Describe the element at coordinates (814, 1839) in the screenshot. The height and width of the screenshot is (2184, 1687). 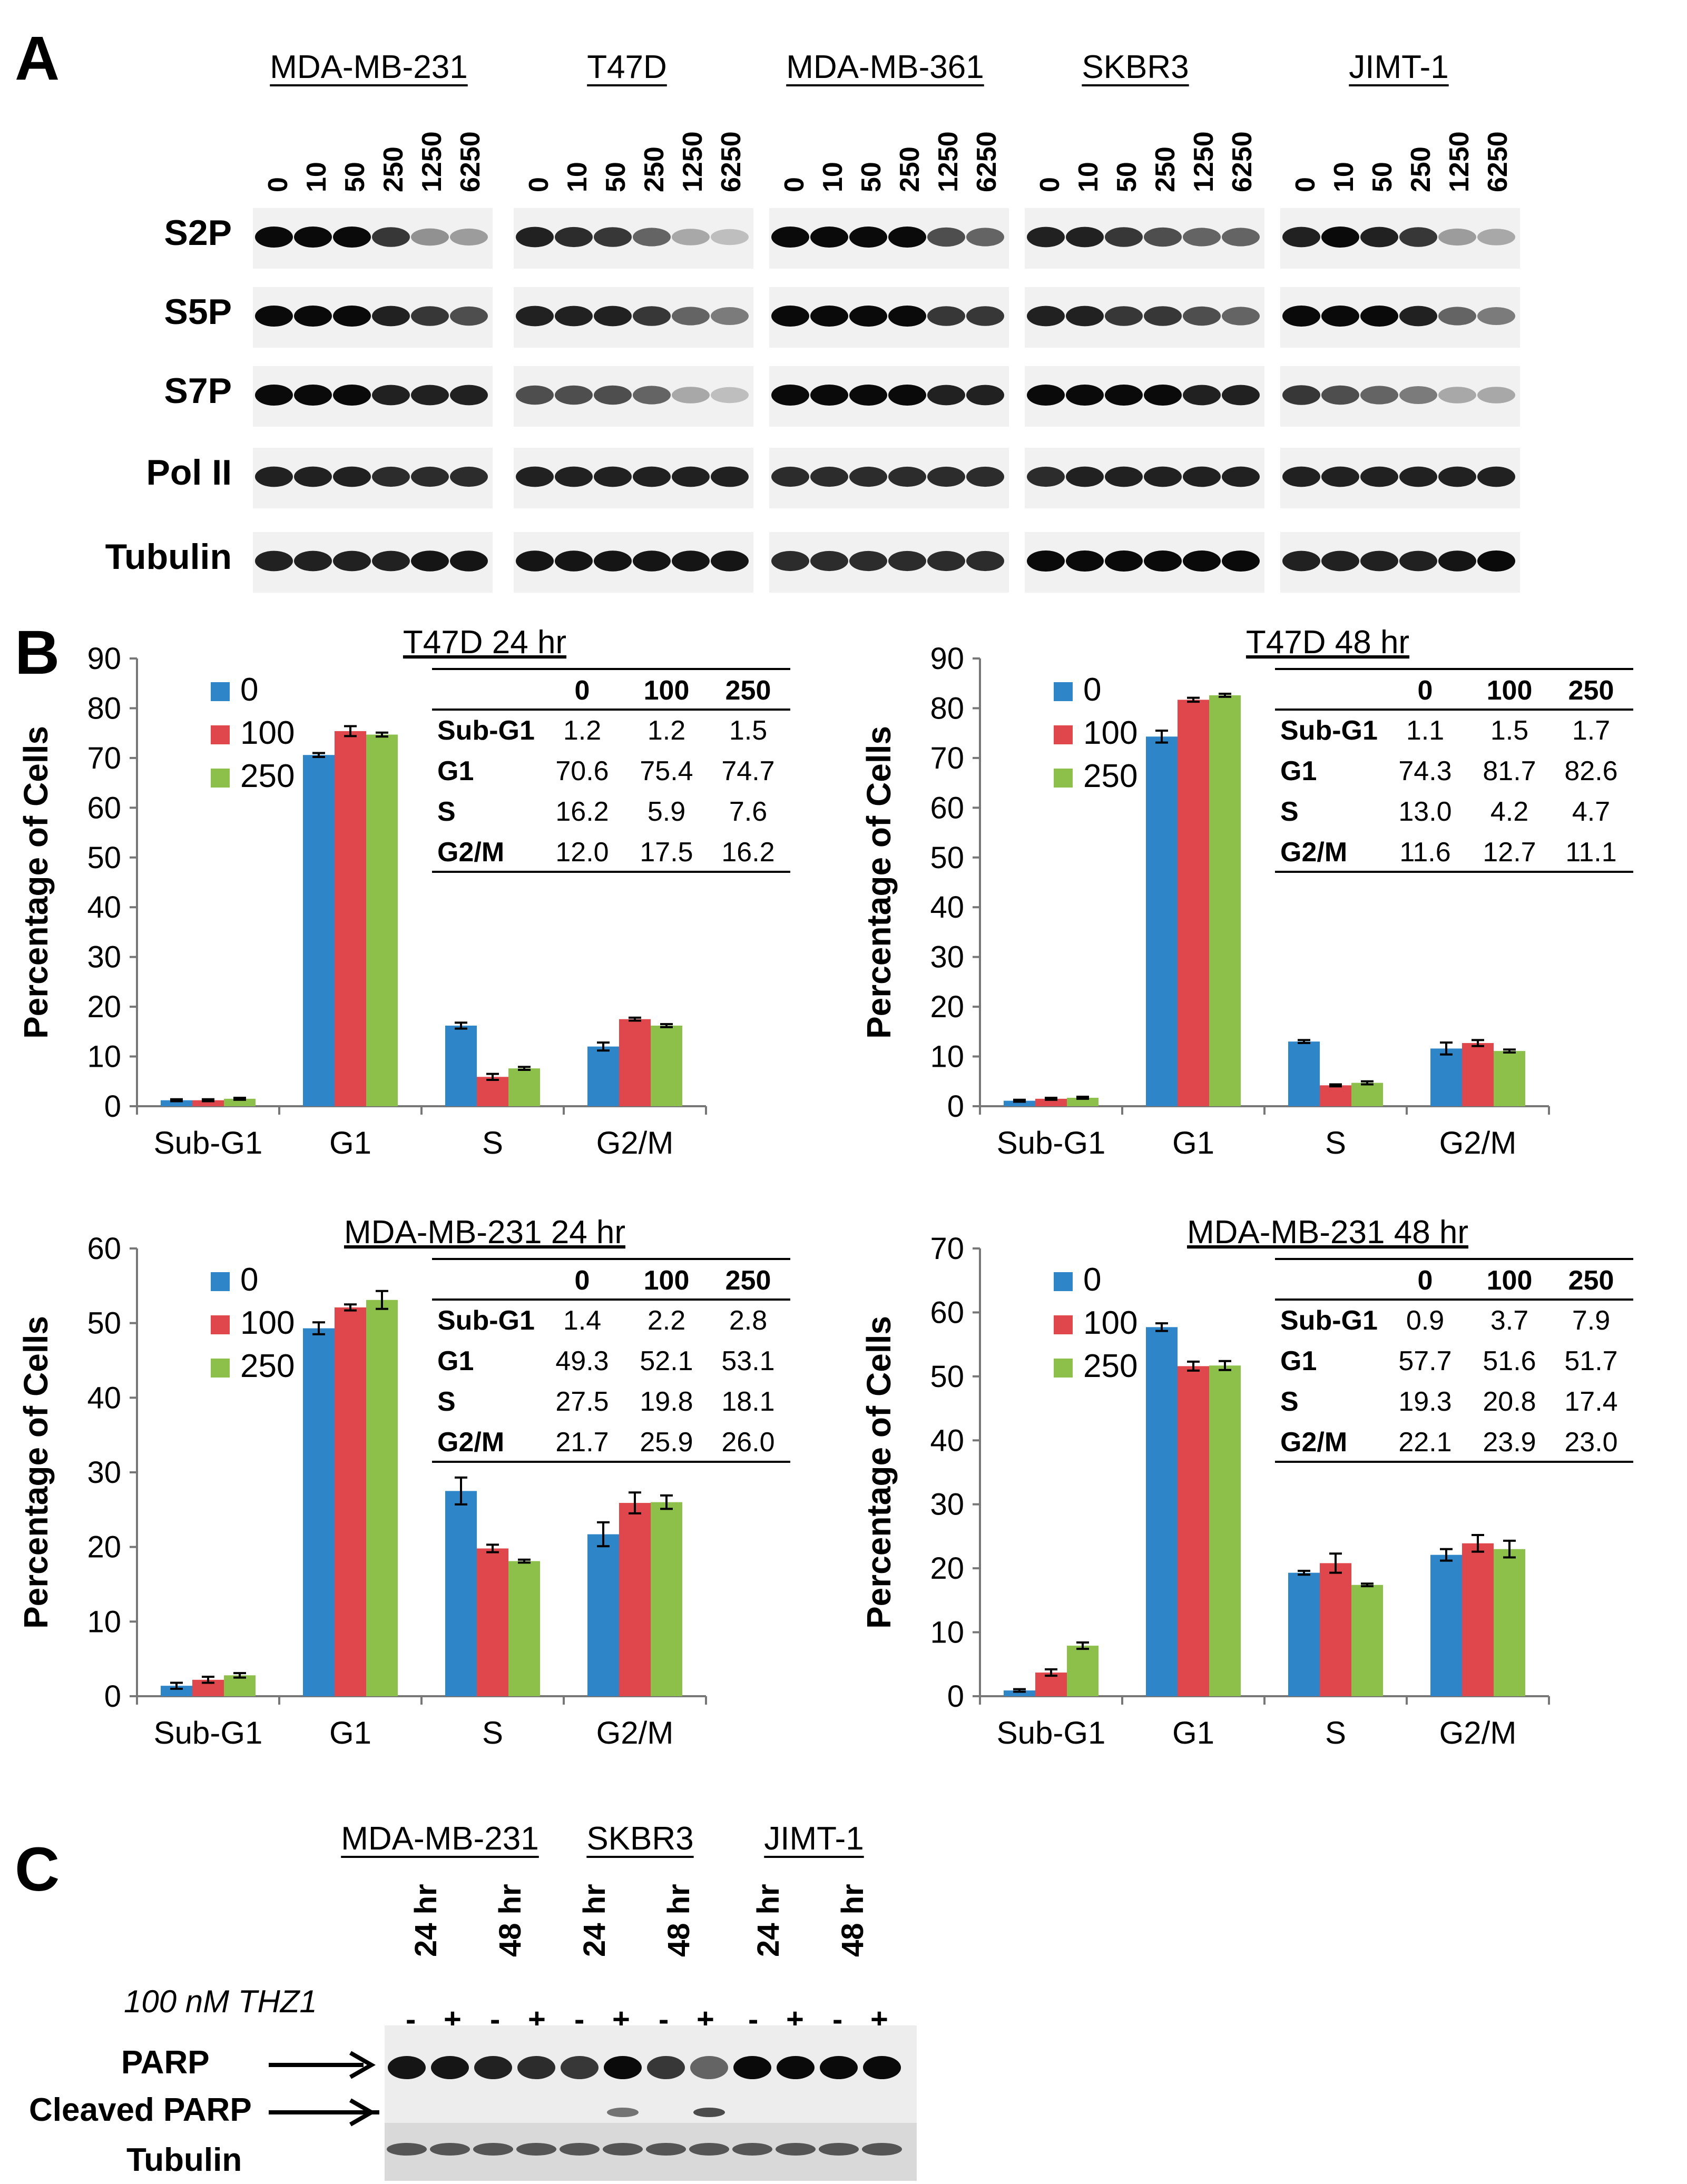
I see `panel-c-cellline-2: JIMT-1` at that location.